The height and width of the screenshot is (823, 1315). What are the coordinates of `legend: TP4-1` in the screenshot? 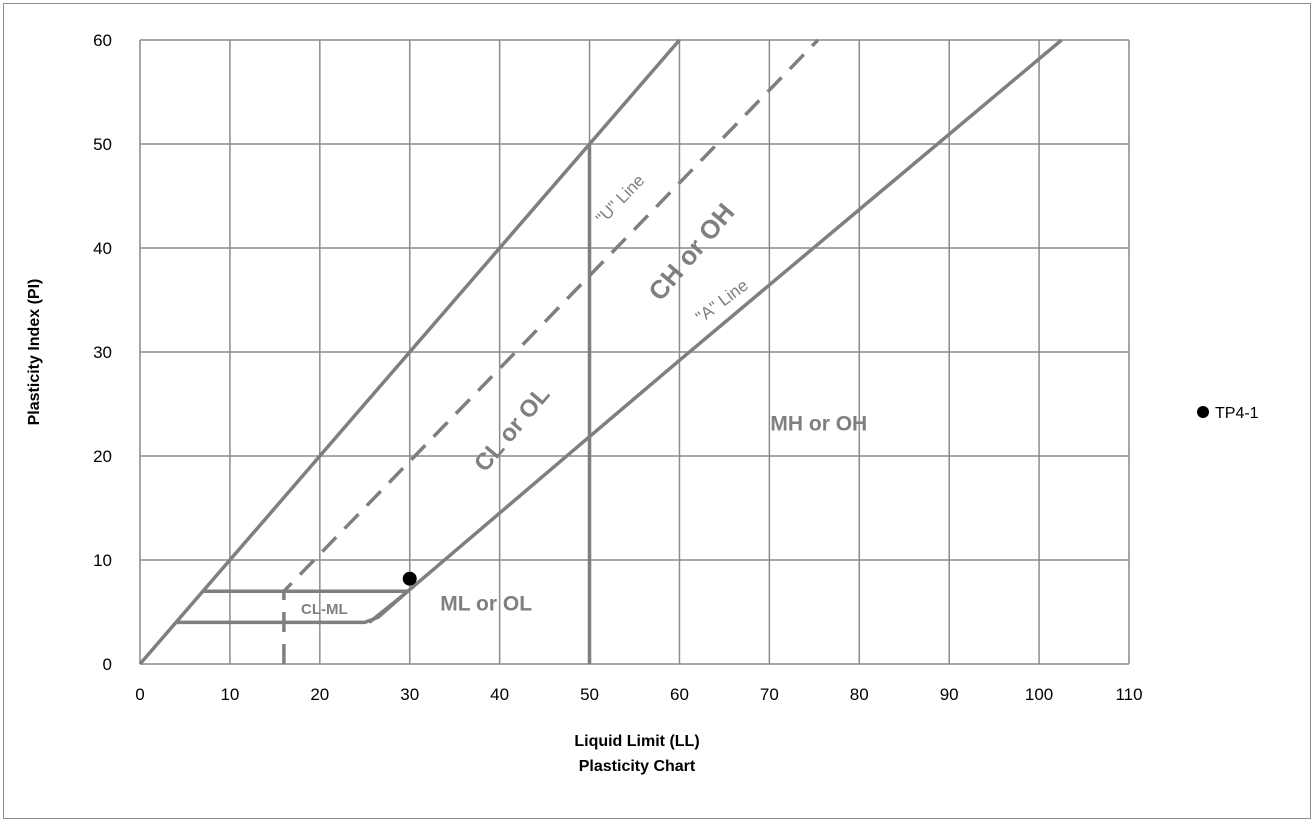 It's located at (1228, 413).